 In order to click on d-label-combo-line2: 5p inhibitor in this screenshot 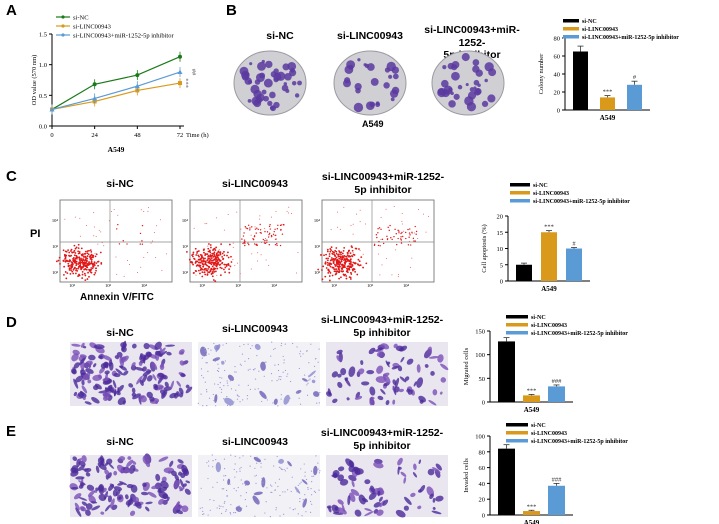, I will do `click(382, 332)`.